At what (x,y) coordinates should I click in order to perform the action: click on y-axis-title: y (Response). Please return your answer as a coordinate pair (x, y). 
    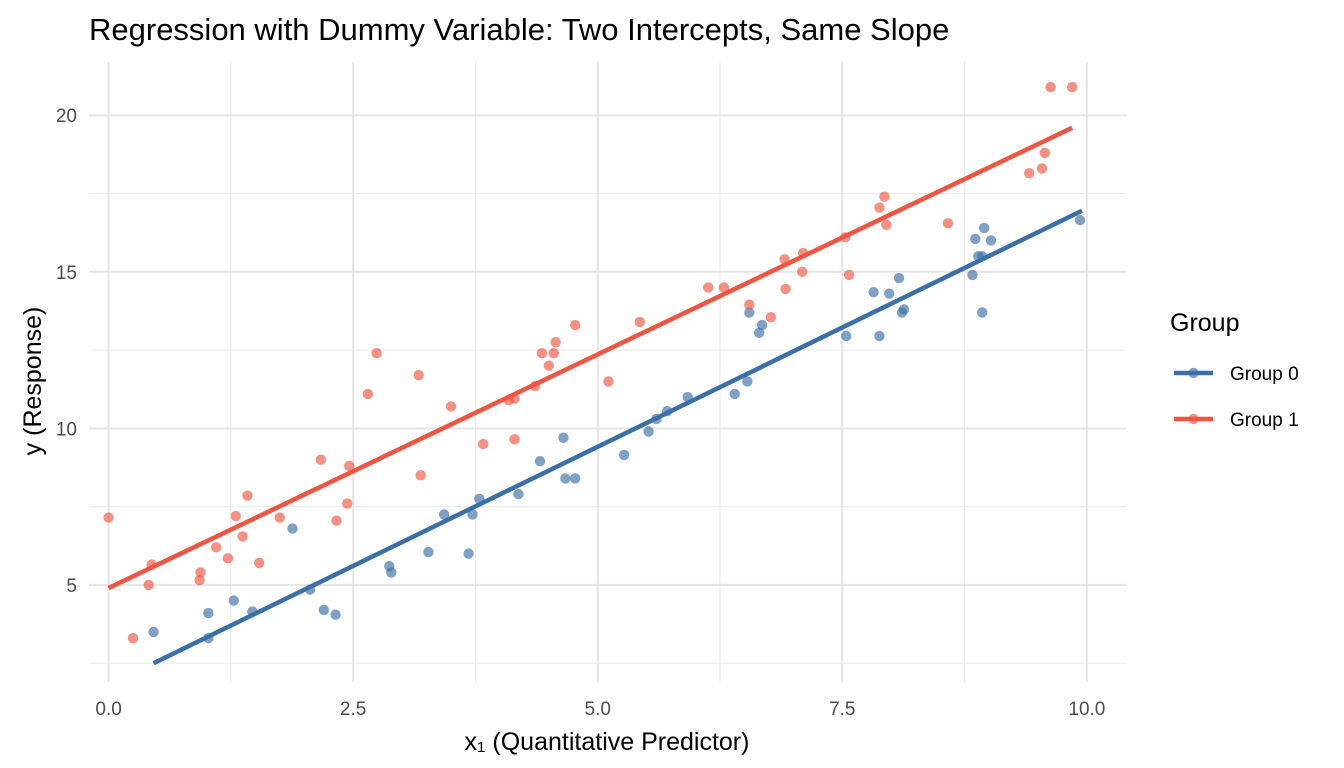
    Looking at the image, I should click on (33, 381).